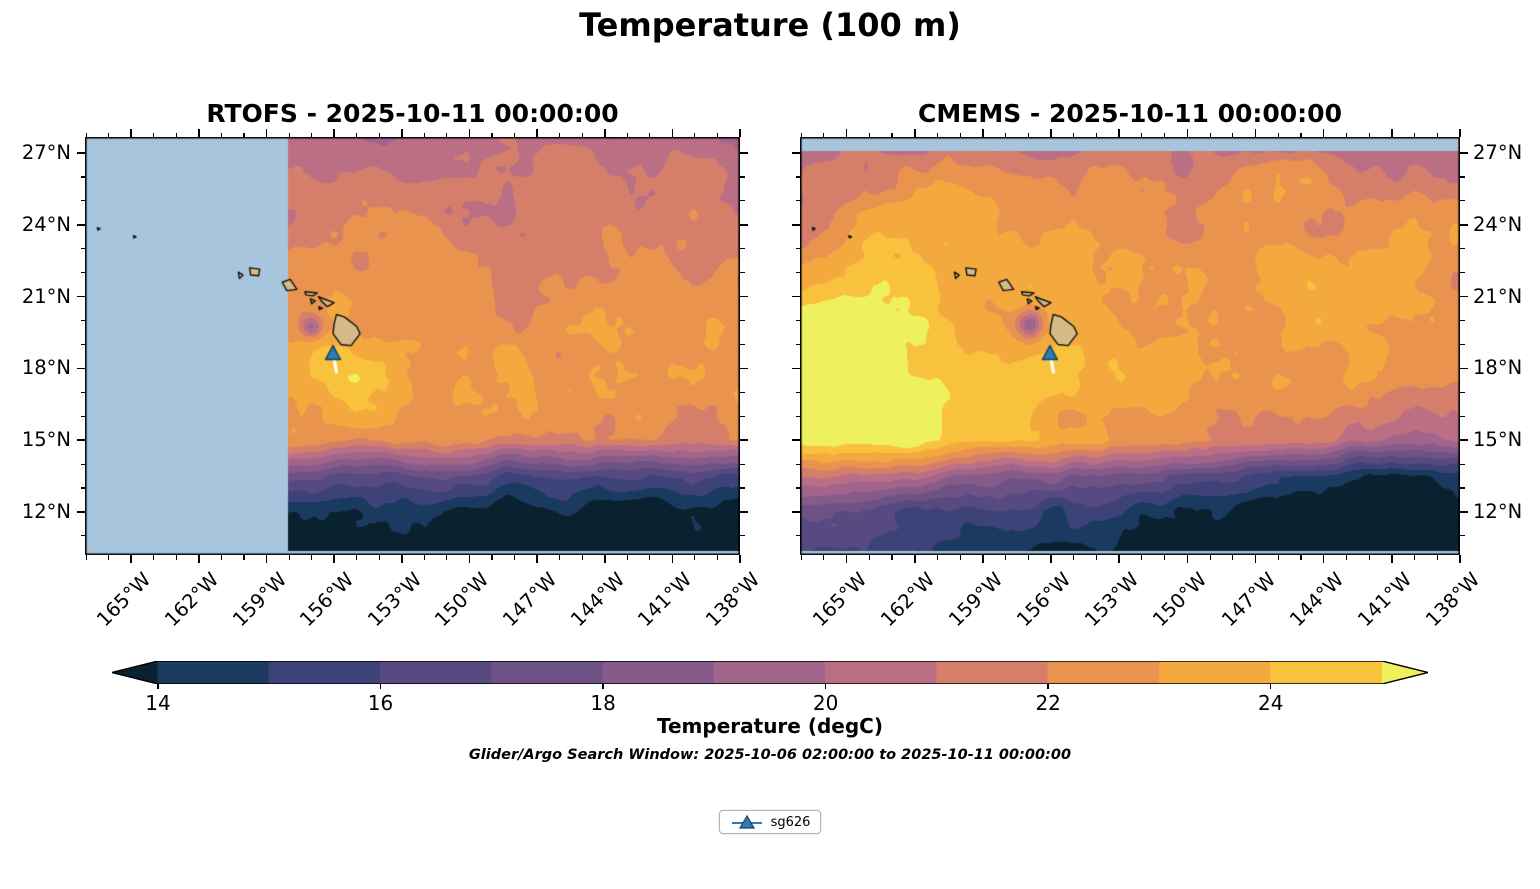 The height and width of the screenshot is (889, 1540). I want to click on lat-tick-label: 27°N, so click(1498, 153).